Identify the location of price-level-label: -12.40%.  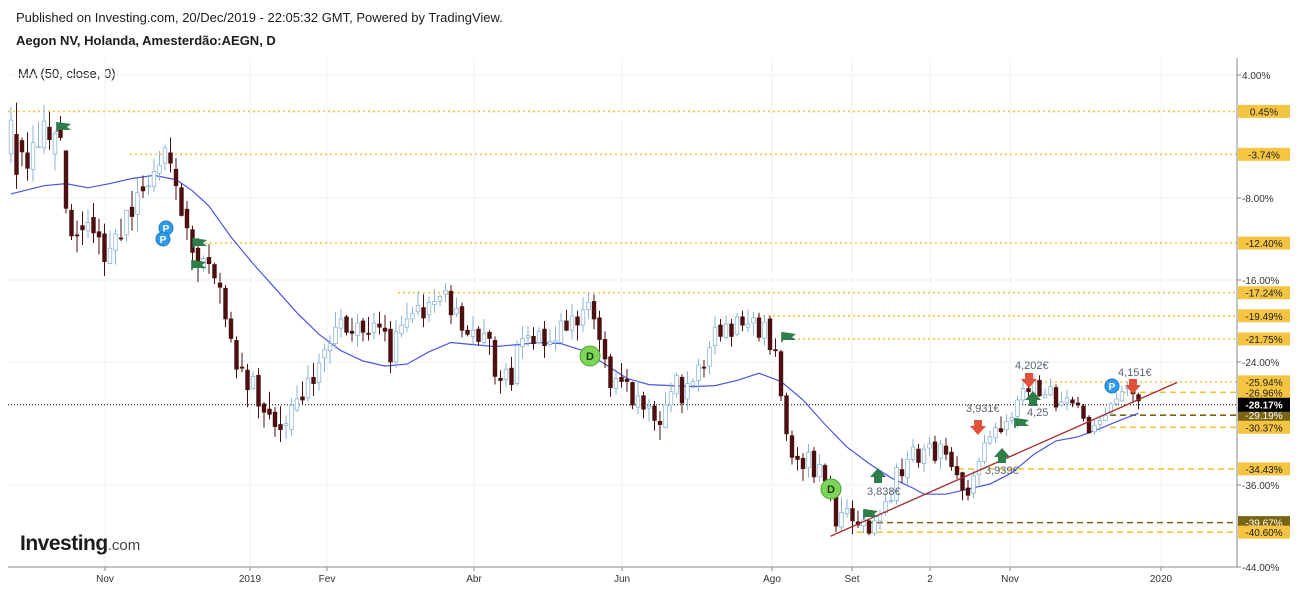
(1263, 244).